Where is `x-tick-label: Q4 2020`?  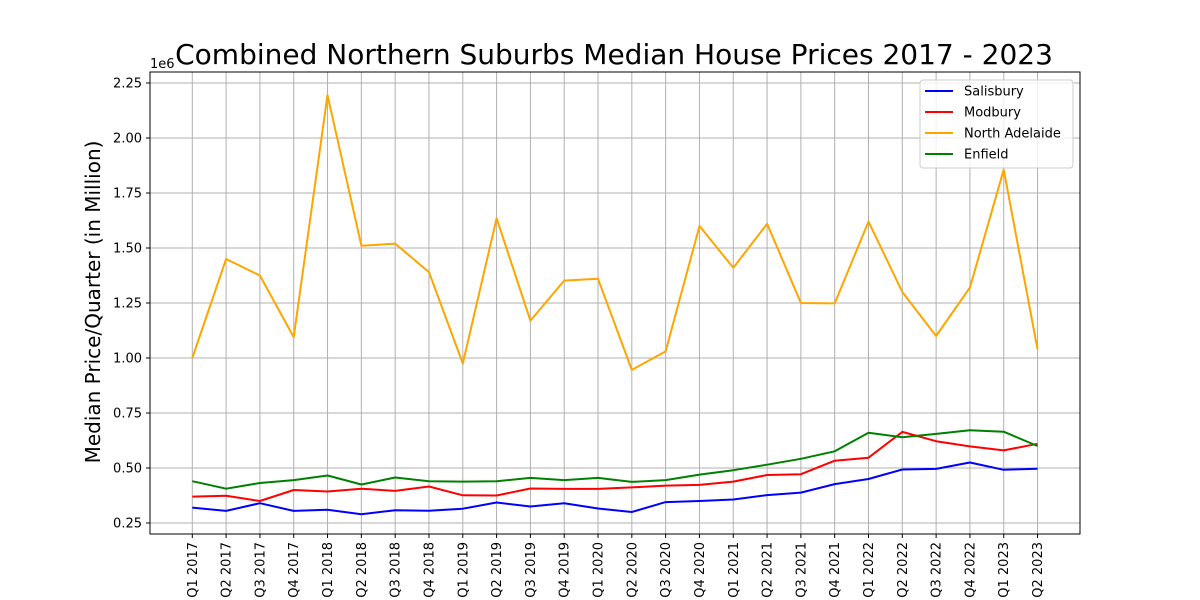
x-tick-label: Q4 2020 is located at coordinates (700, 570).